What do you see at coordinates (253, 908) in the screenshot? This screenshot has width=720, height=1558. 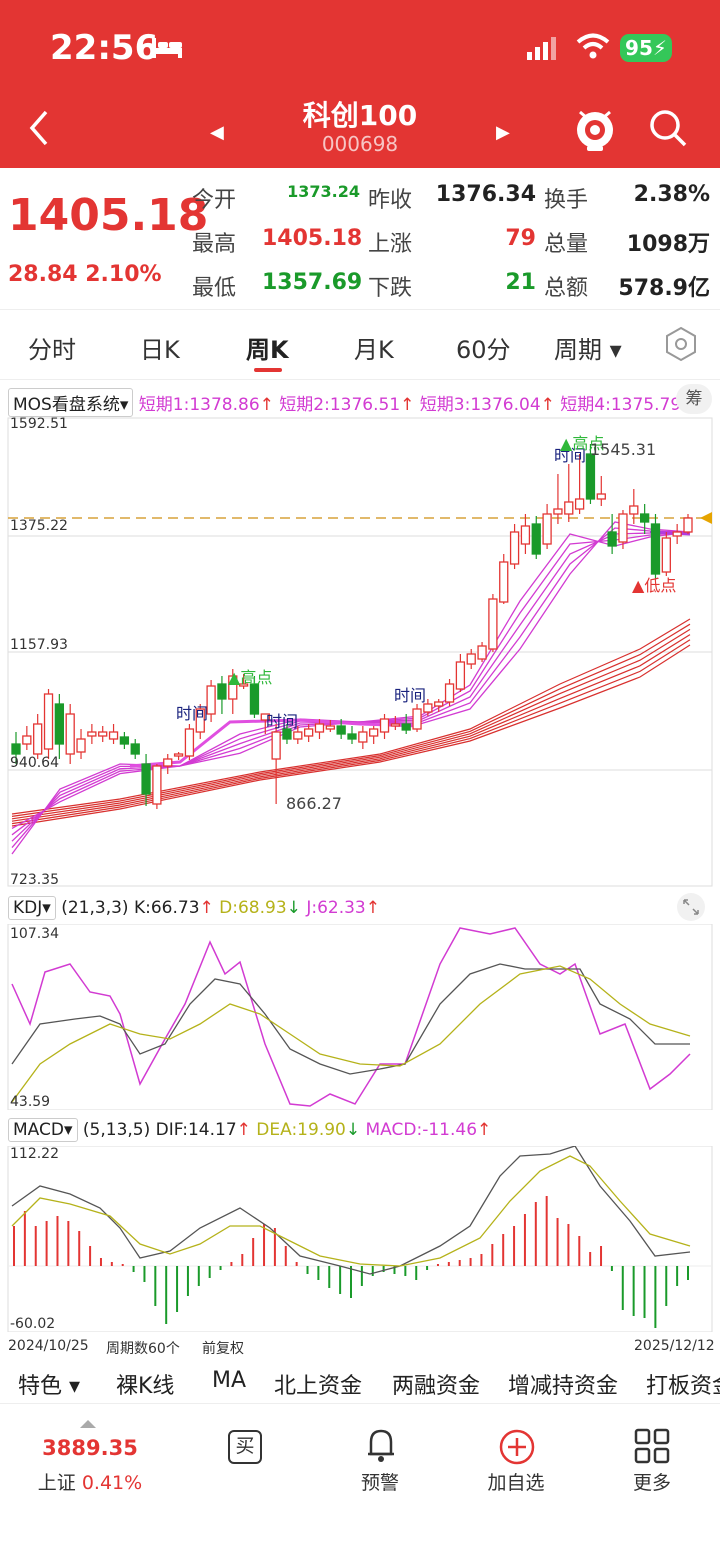 I see `kdj-d: D:68.93` at bounding box center [253, 908].